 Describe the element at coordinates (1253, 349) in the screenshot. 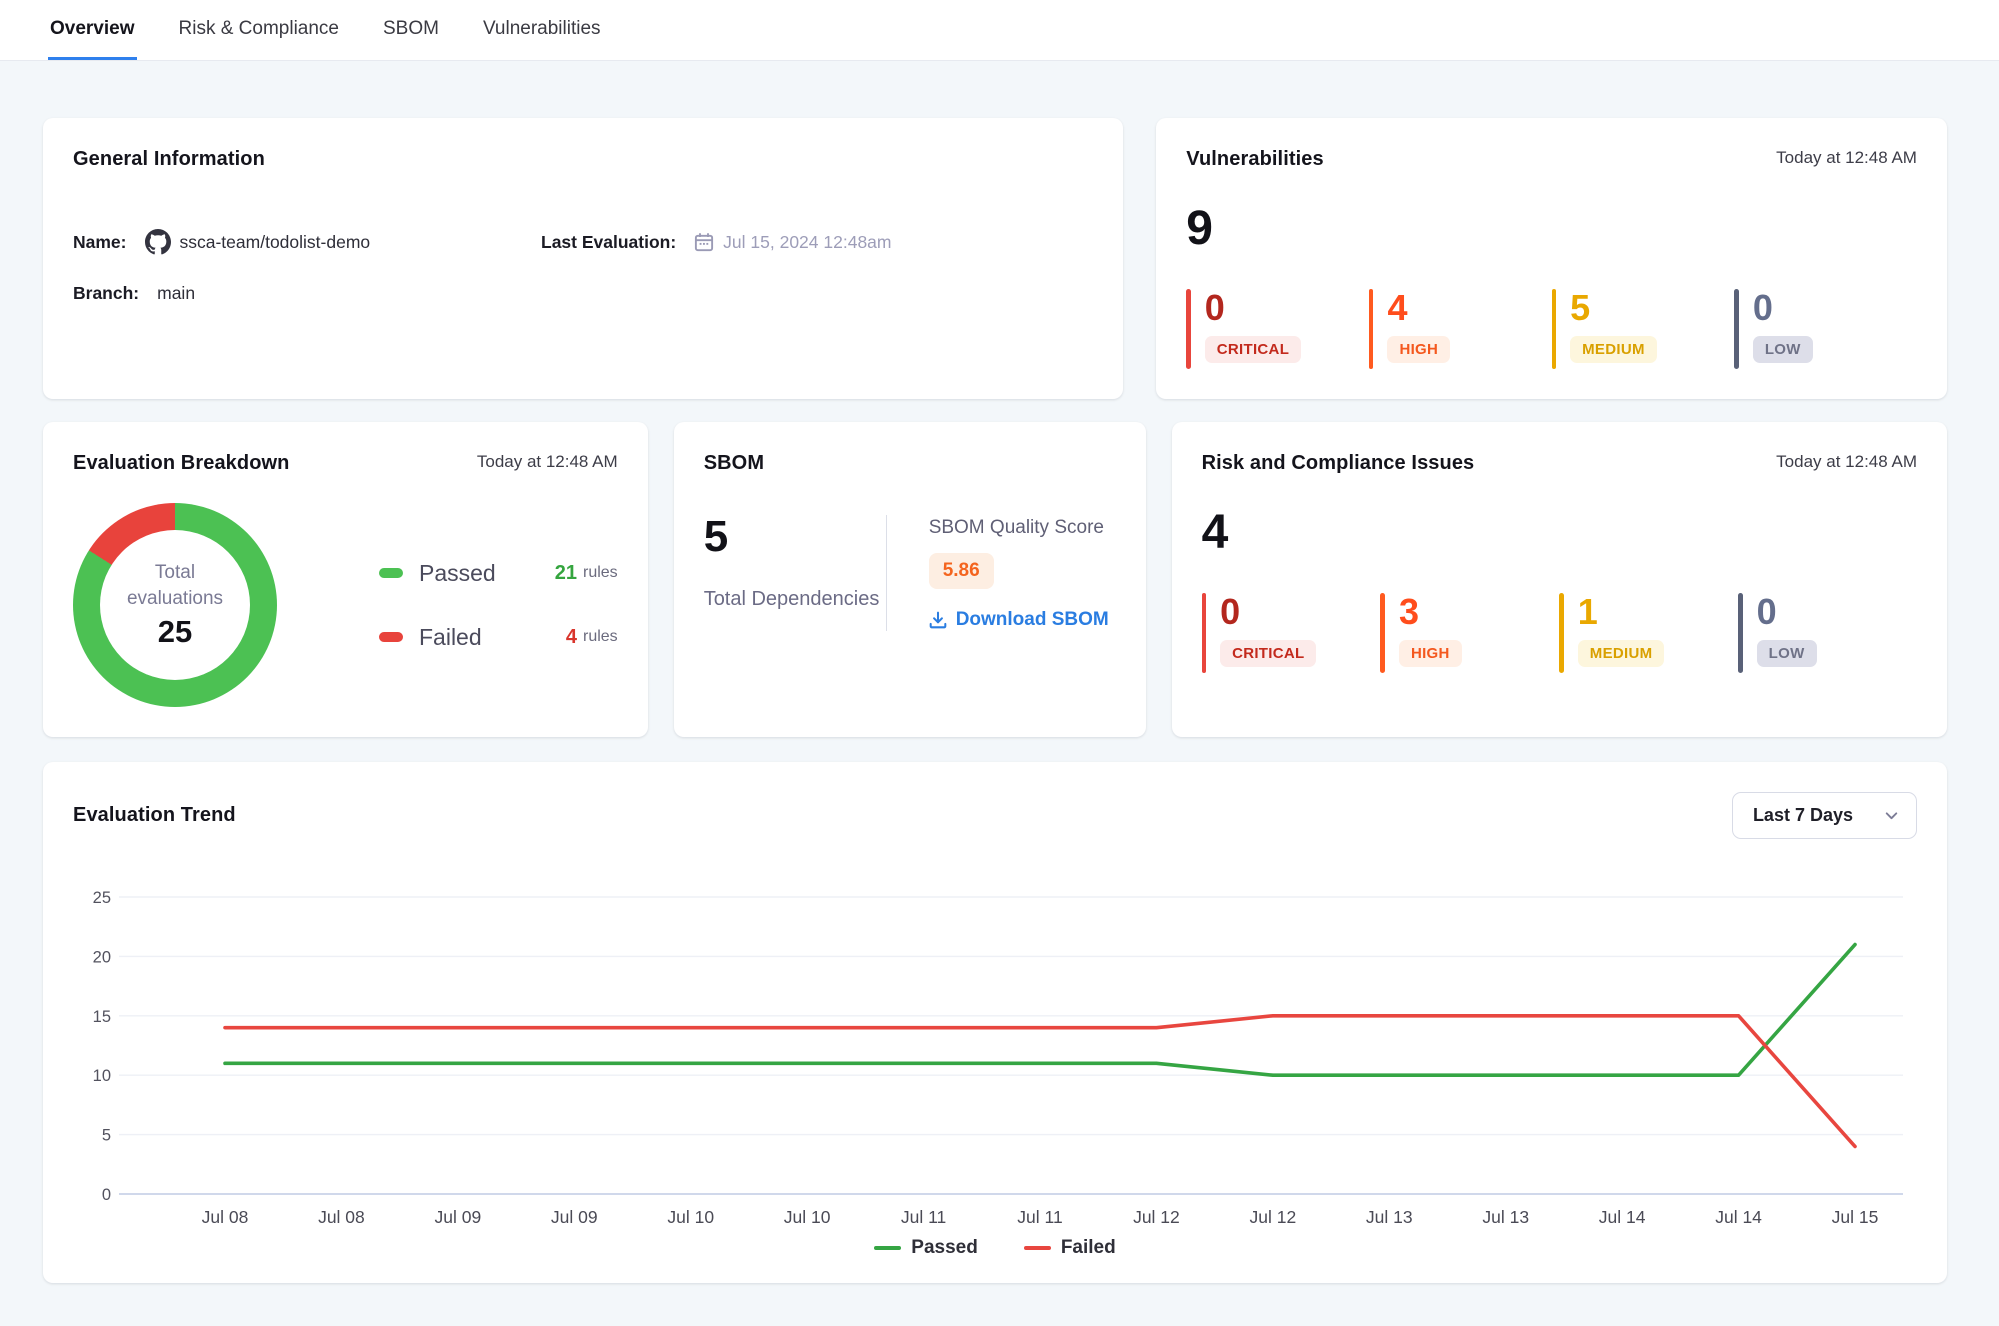

I see `severity-badge: CRITICAL` at that location.